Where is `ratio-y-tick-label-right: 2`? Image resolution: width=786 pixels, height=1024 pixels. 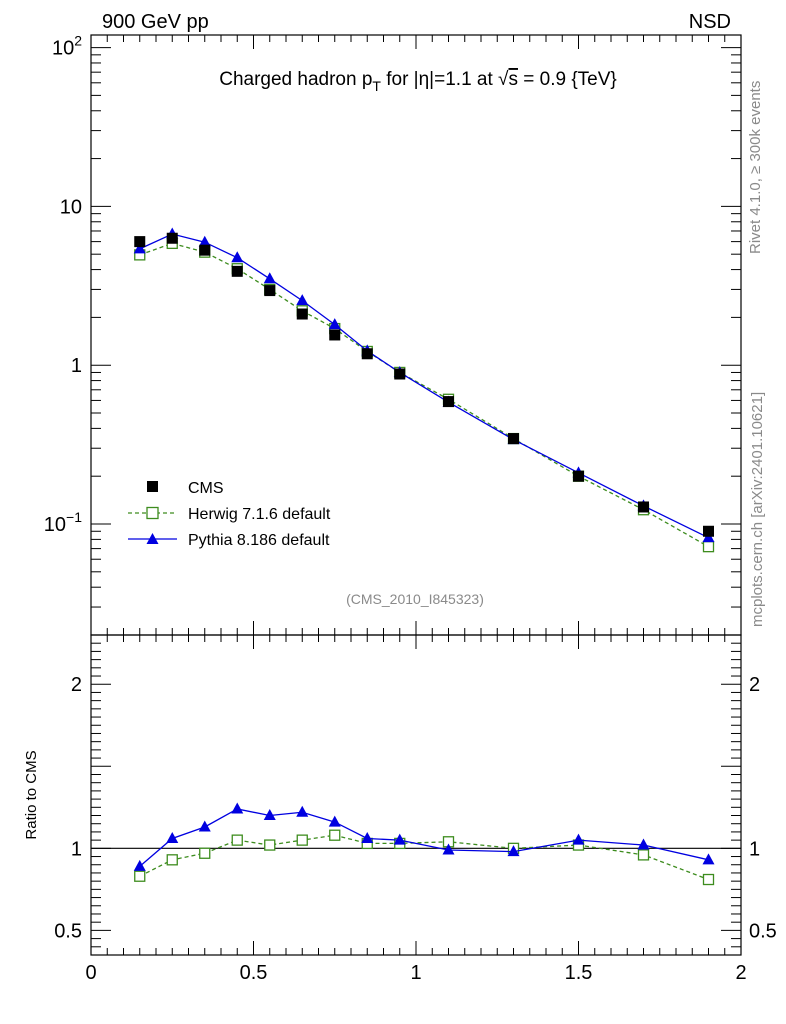
ratio-y-tick-label-right: 2 is located at coordinates (754, 685).